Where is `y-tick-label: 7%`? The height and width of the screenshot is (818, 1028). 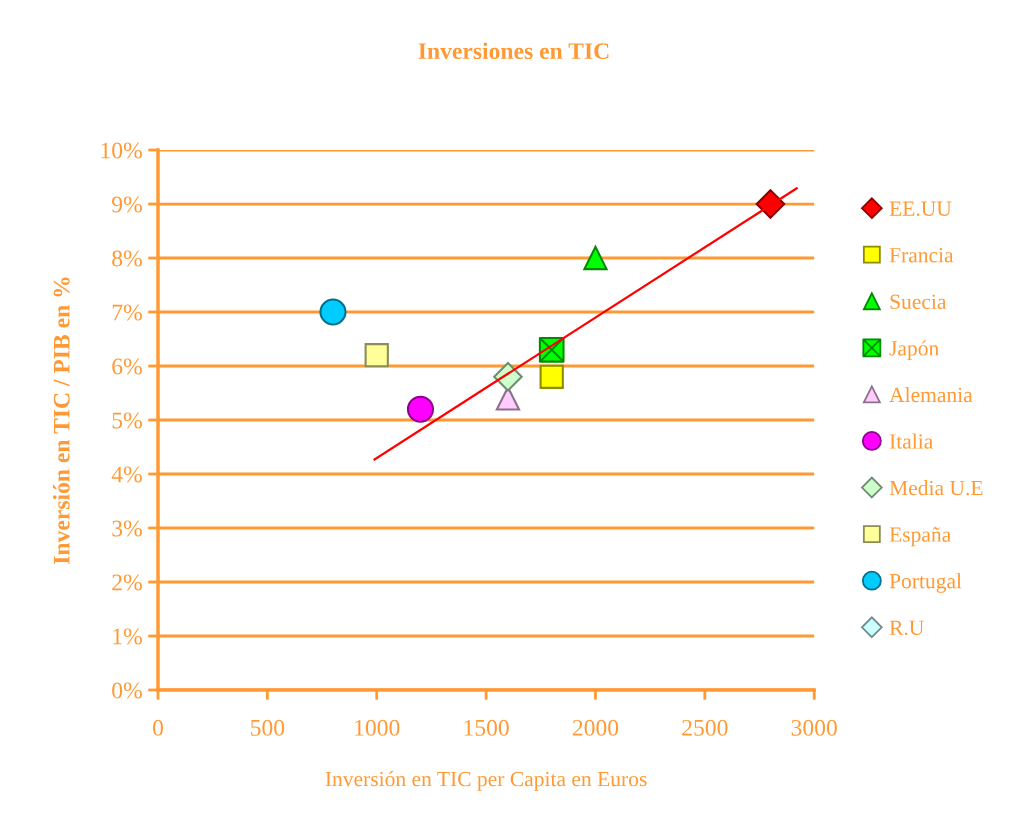
y-tick-label: 7% is located at coordinates (127, 312).